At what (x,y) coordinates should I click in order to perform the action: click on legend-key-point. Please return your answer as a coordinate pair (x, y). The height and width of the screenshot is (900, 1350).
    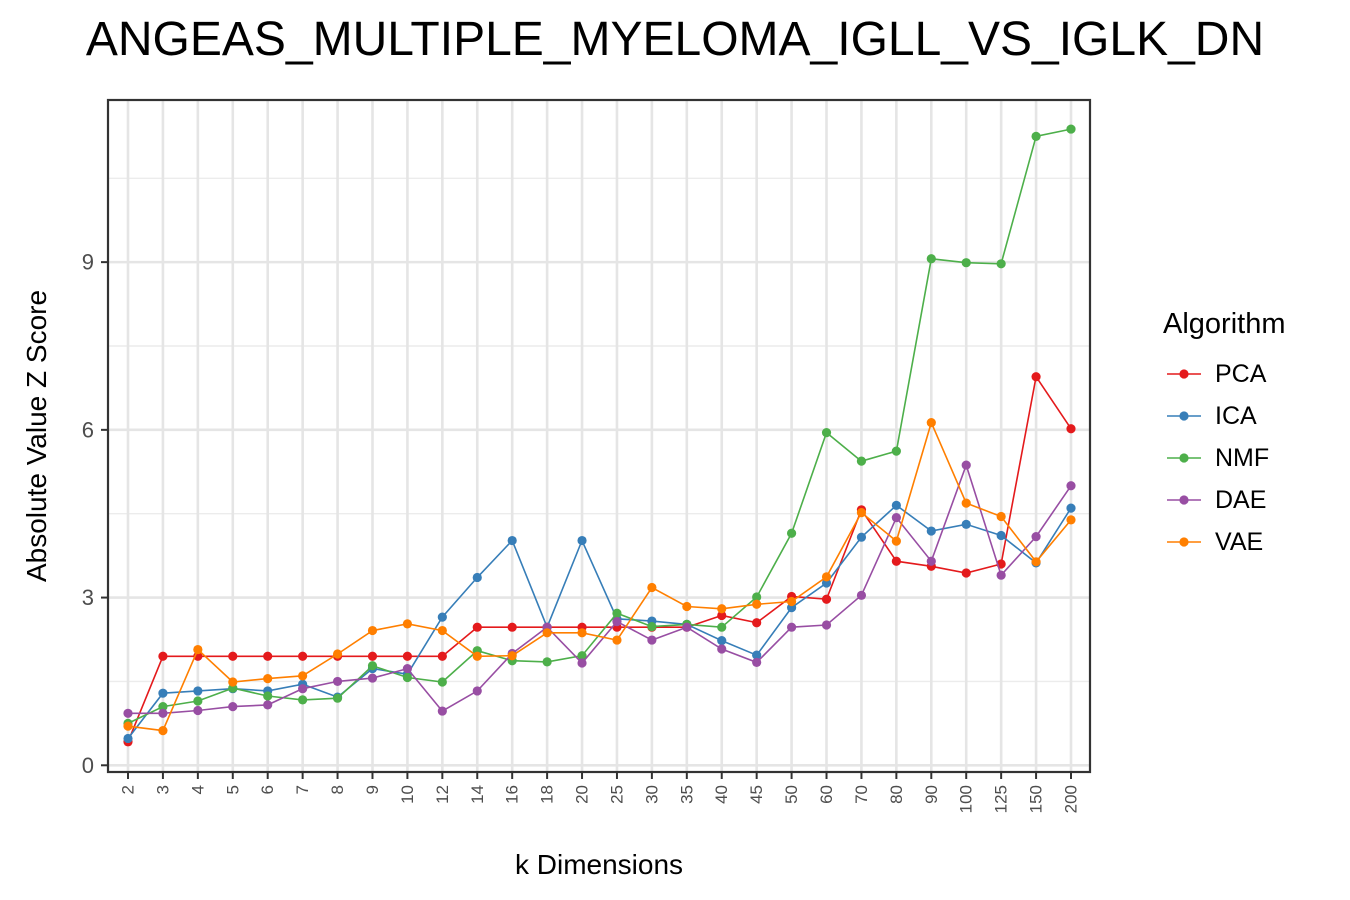
    Looking at the image, I should click on (1184, 458).